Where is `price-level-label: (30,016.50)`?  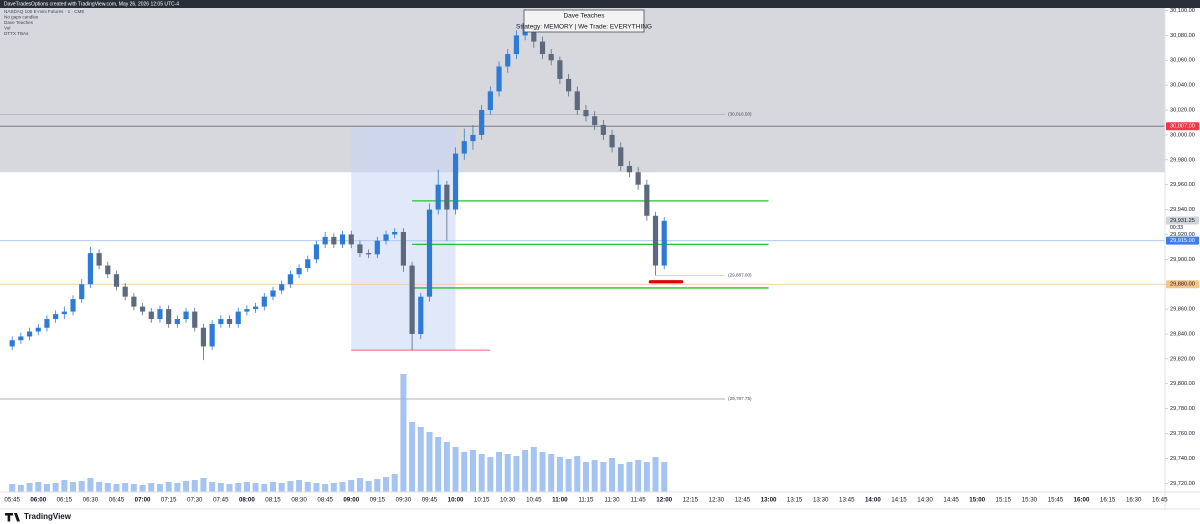 price-level-label: (30,016.50) is located at coordinates (740, 114).